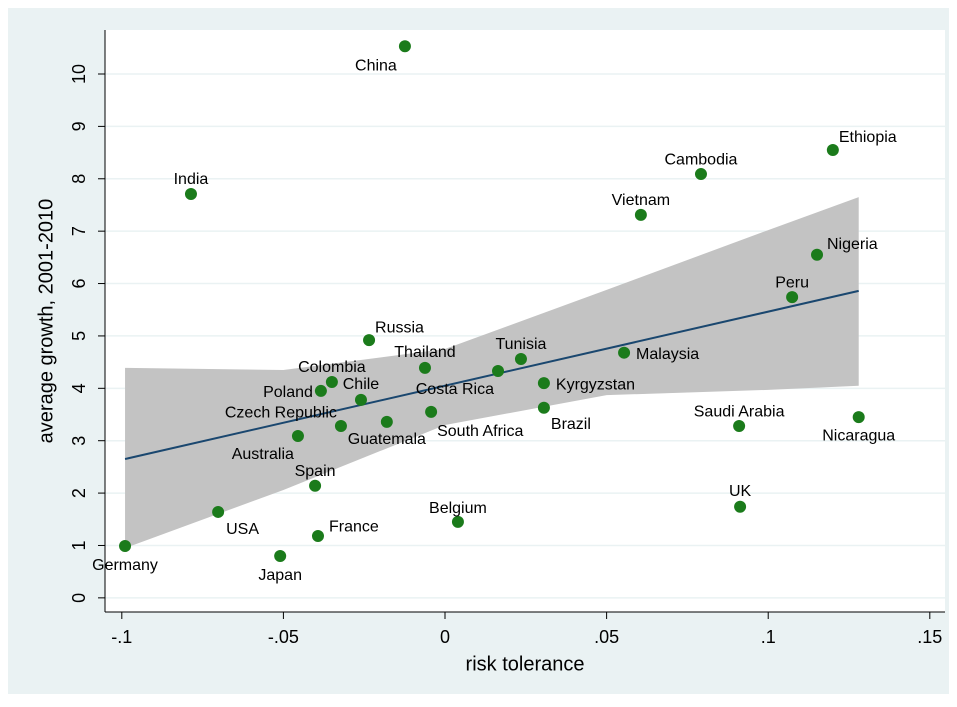 This screenshot has width=957, height=707. Describe the element at coordinates (283, 637) in the screenshot. I see `x-tick-label: -.05` at that location.